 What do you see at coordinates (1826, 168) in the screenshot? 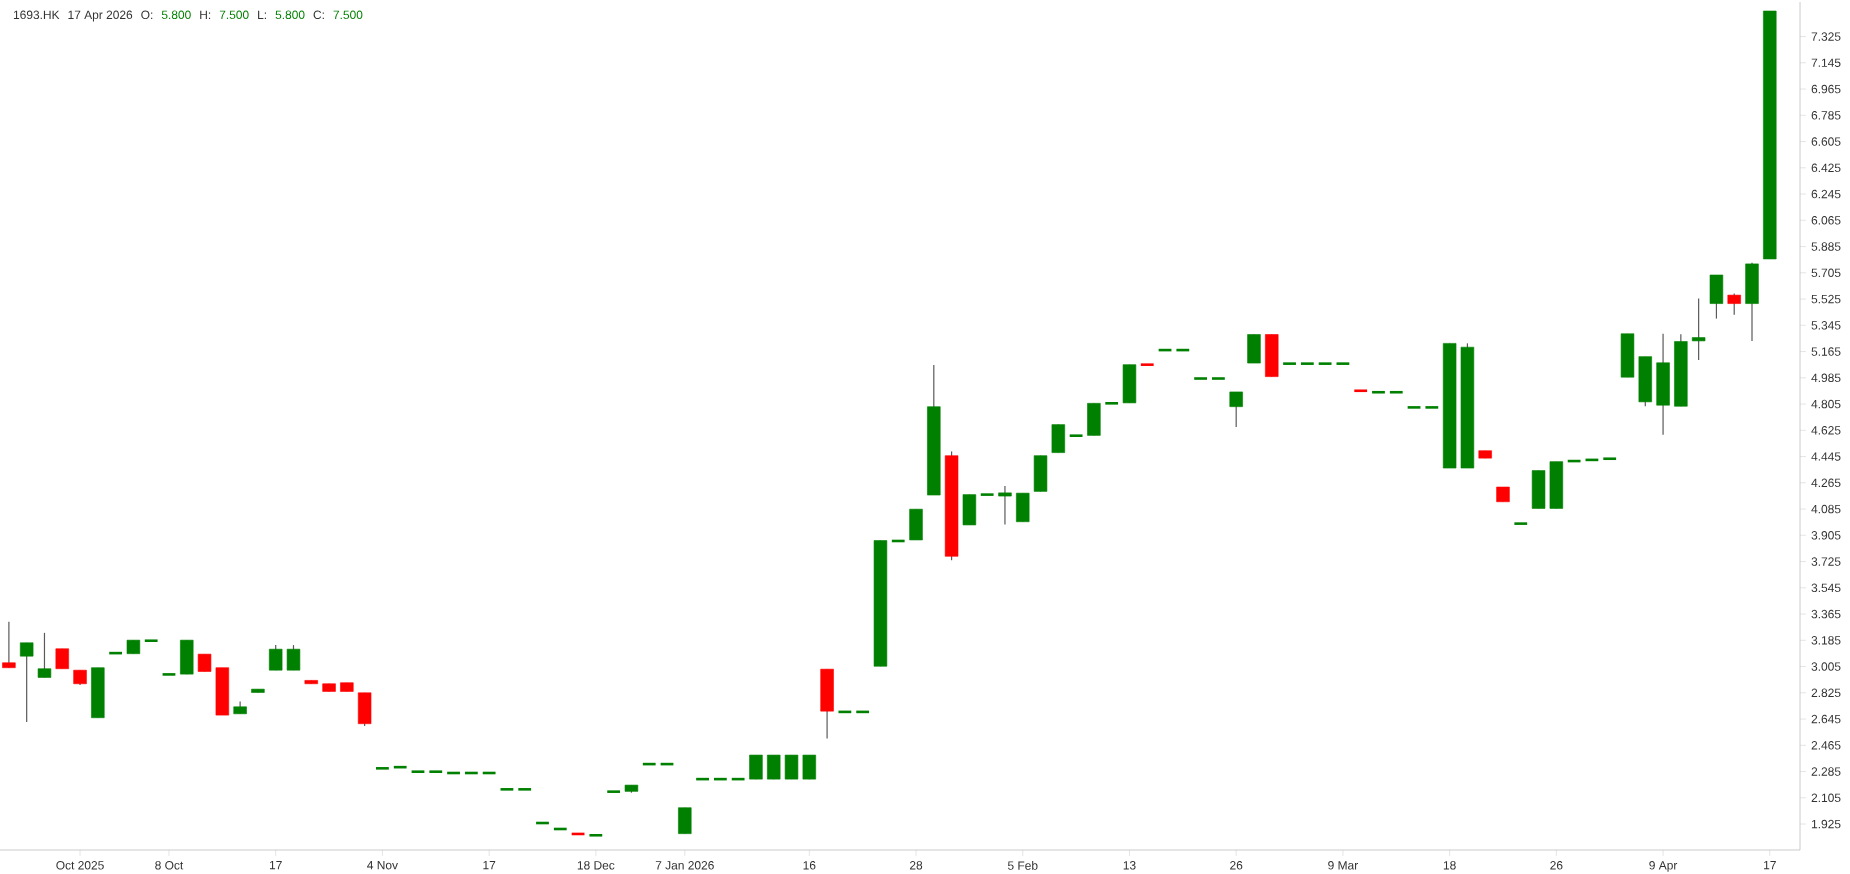
I see `y-tick-label: 6.425` at bounding box center [1826, 168].